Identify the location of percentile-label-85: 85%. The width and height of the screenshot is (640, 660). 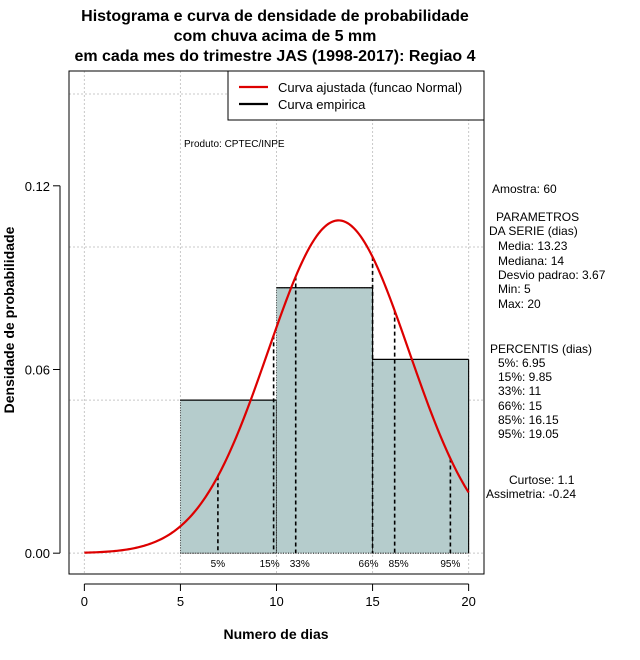
(399, 564).